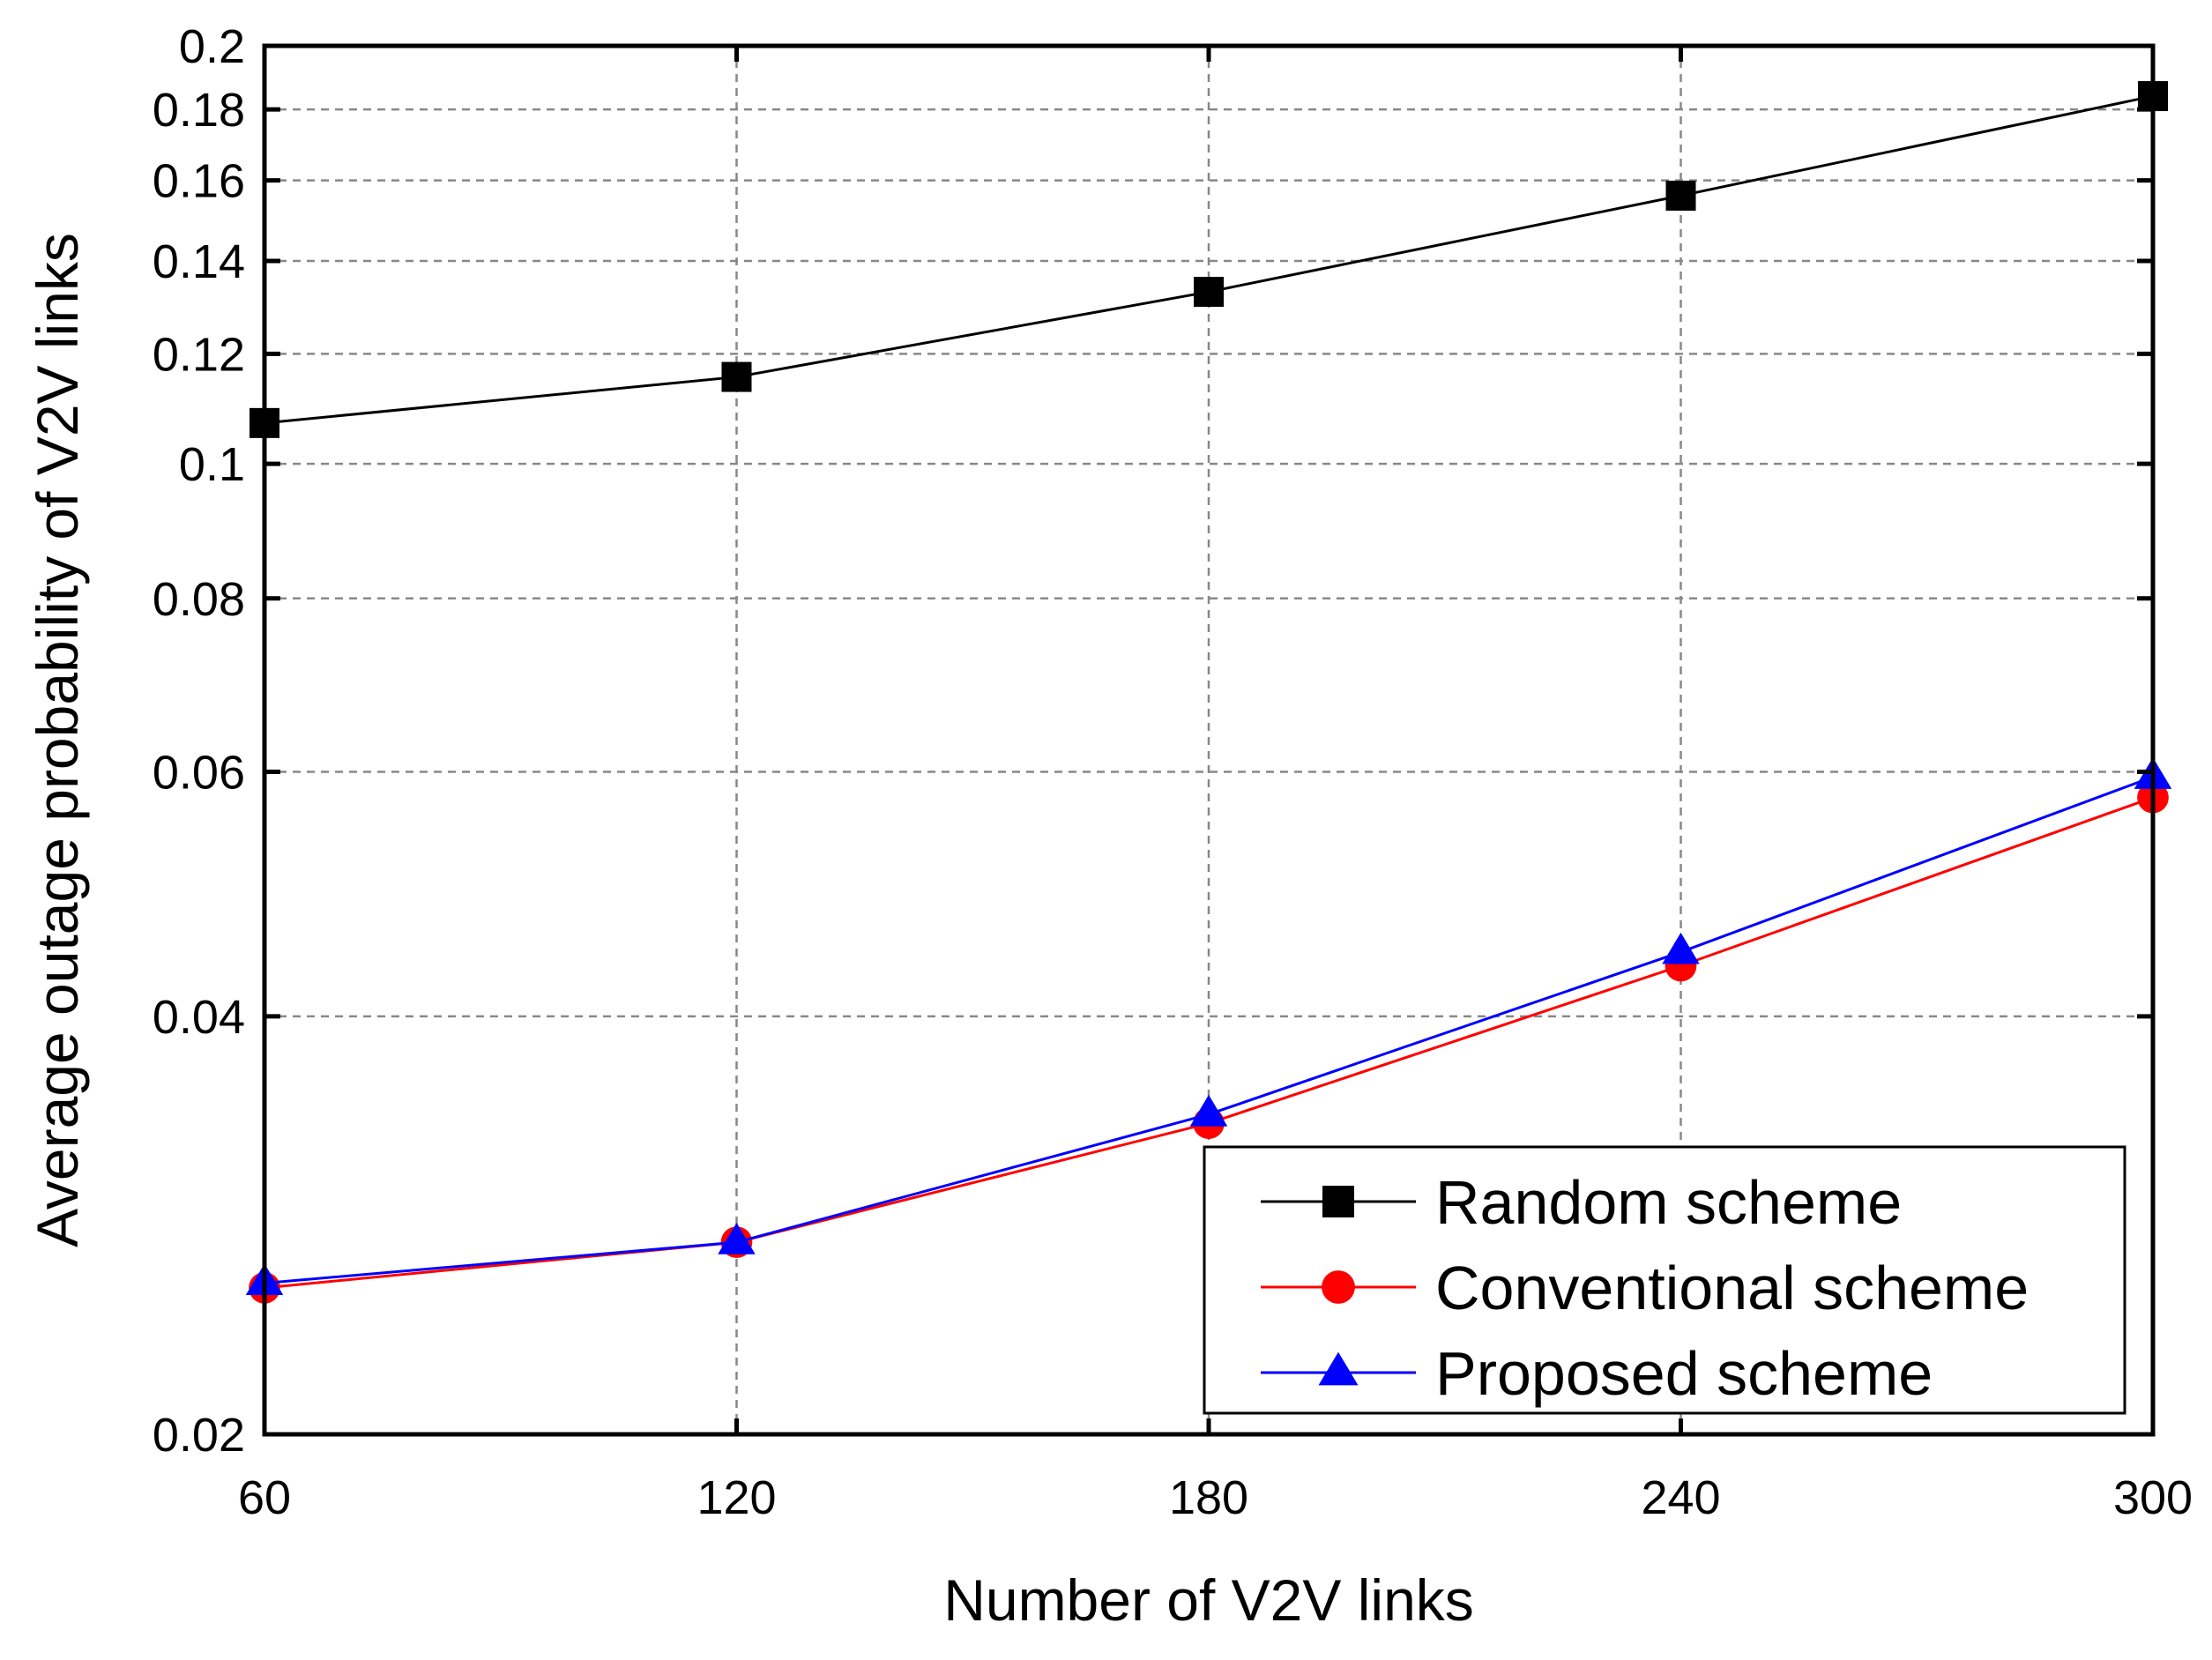 The width and height of the screenshot is (2212, 1660). I want to click on legend-item: Conventional scheme, so click(1645, 1288).